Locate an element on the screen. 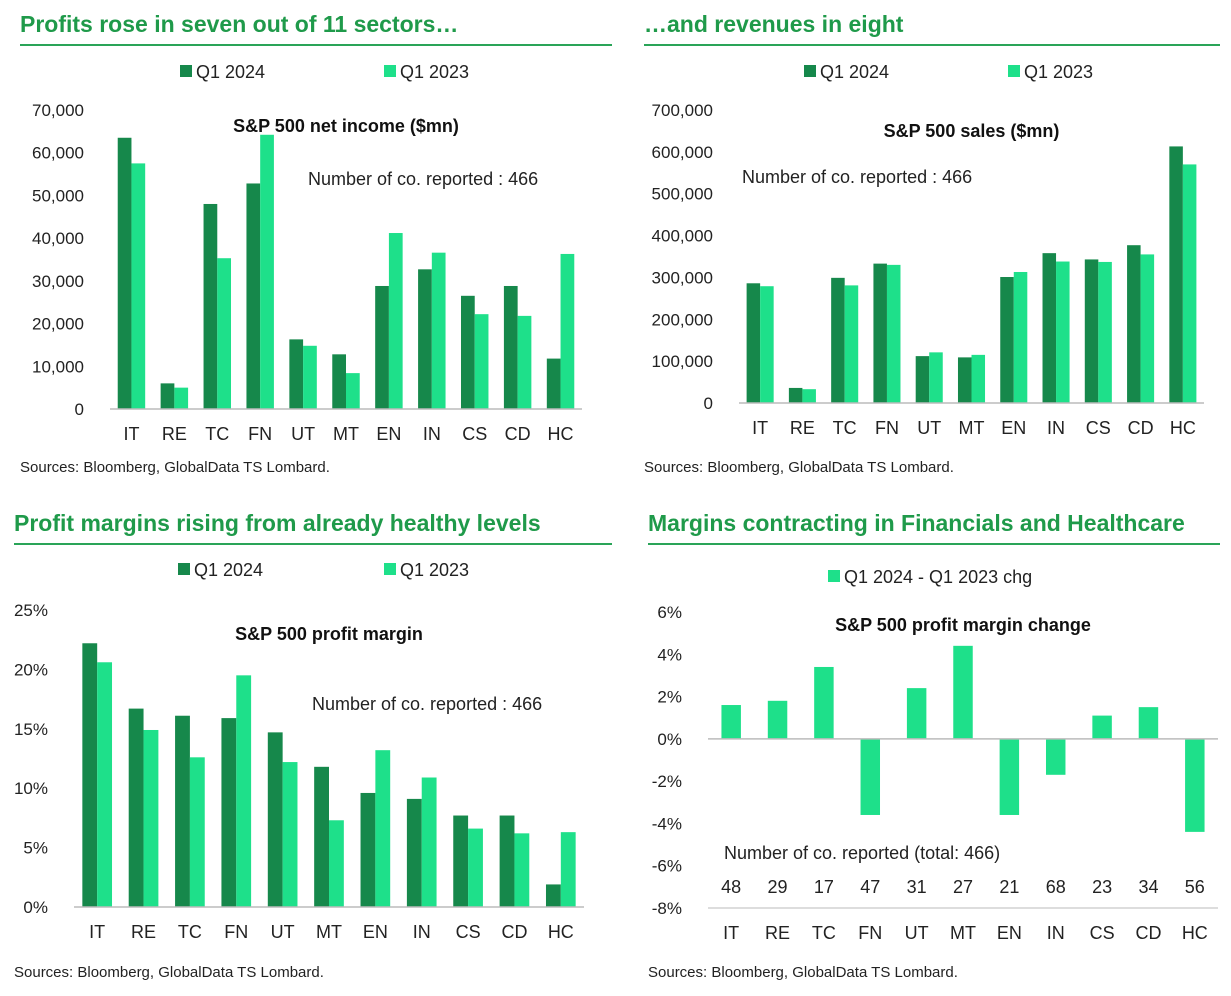 The width and height of the screenshot is (1231, 996). chart-title: S&P 500 sales ($mn) is located at coordinates (972, 131).